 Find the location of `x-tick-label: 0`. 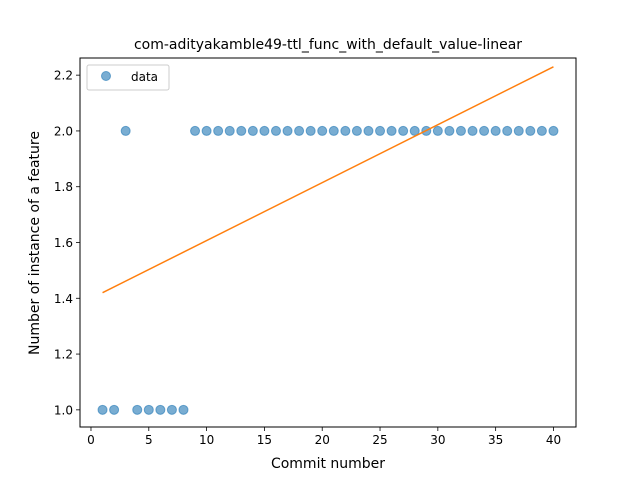

x-tick-label: 0 is located at coordinates (91, 440).